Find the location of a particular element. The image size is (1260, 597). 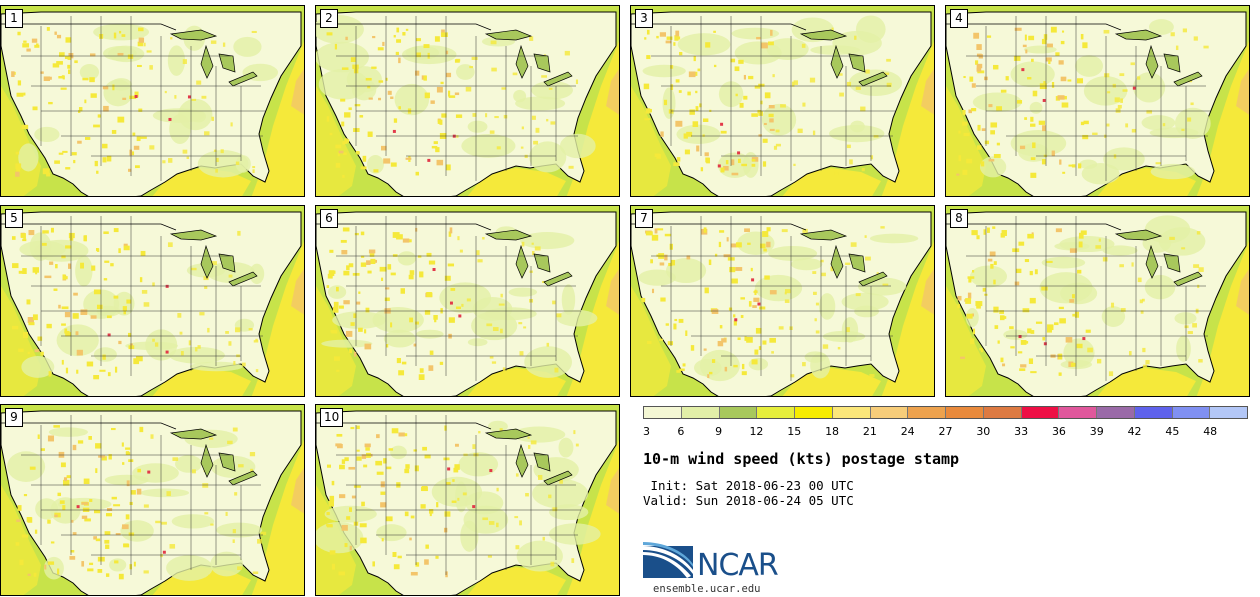

lake-erie is located at coordinates (558, 79).